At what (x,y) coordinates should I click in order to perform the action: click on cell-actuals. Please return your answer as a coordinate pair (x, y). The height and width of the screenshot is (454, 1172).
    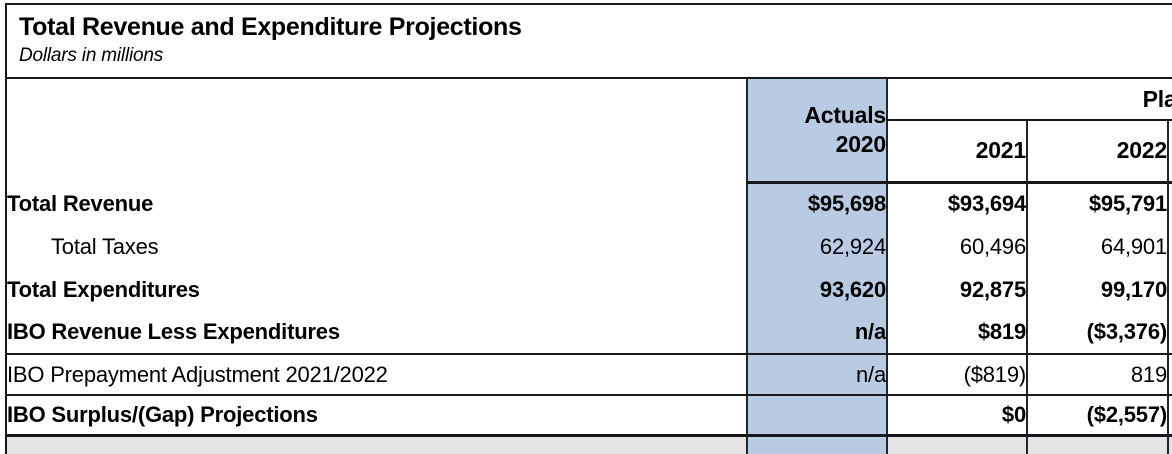
    Looking at the image, I should click on (816, 416).